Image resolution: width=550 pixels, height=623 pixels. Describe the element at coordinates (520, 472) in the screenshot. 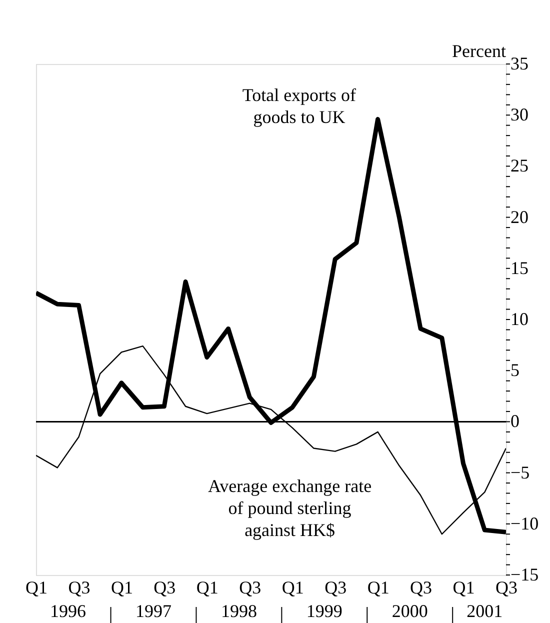

I see `y-tick-label: −5` at that location.